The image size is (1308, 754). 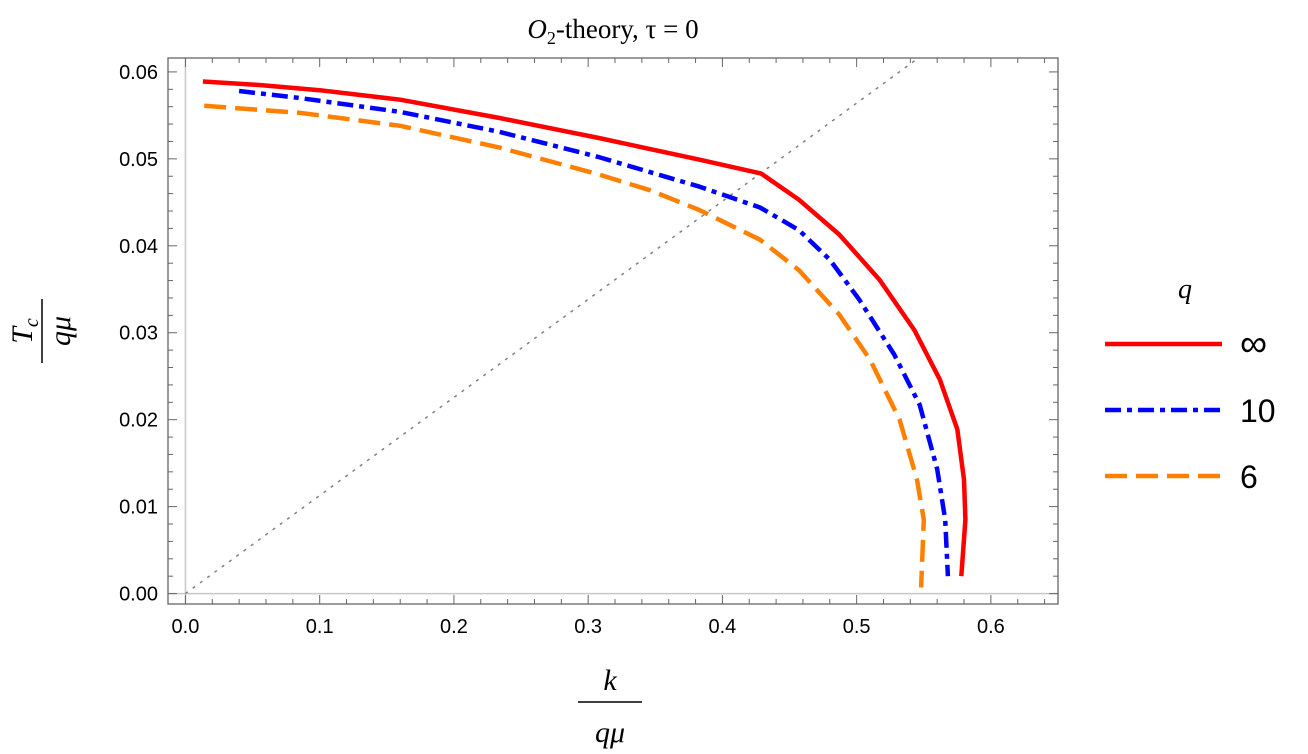 What do you see at coordinates (612, 31) in the screenshot?
I see `chart-title: O2-theory, τ = 0` at bounding box center [612, 31].